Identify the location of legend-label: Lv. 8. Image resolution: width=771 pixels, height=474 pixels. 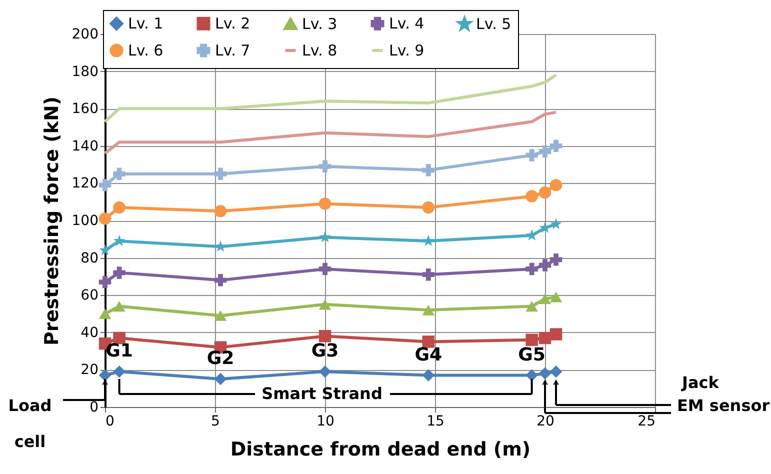
(320, 51).